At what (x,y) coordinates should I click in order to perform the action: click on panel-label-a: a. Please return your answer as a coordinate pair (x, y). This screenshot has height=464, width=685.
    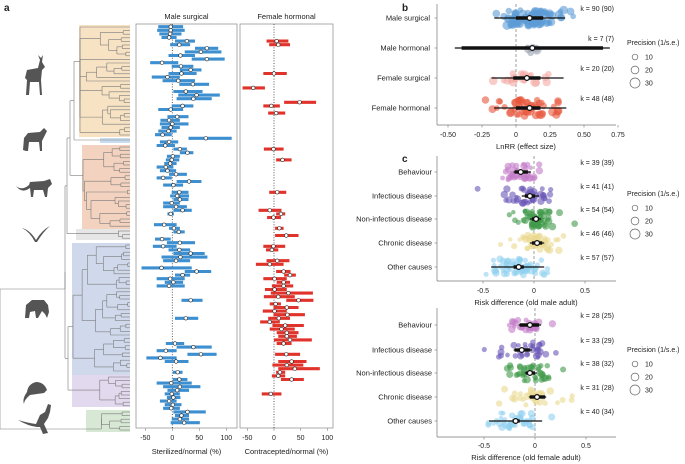
    Looking at the image, I should click on (7, 8).